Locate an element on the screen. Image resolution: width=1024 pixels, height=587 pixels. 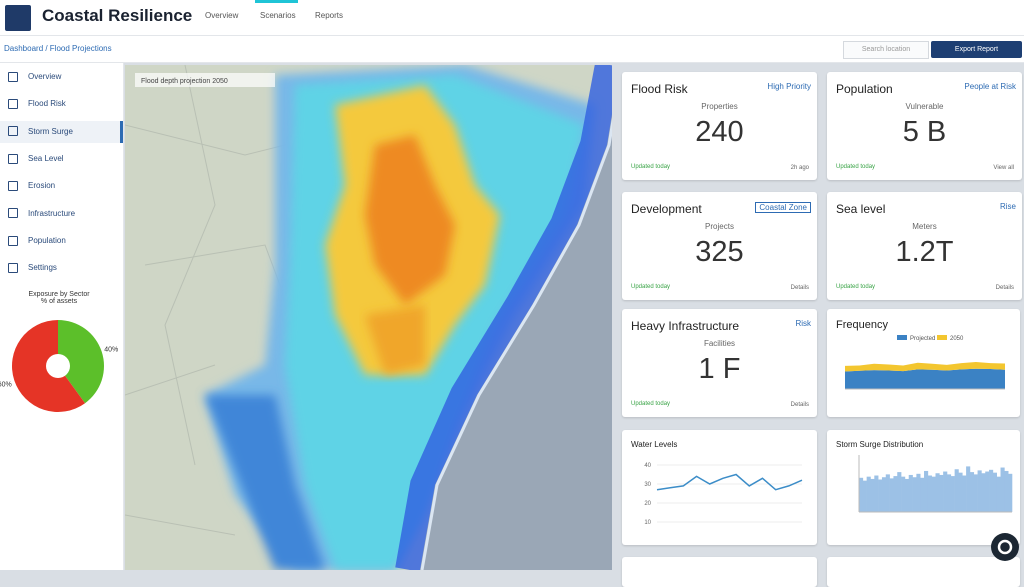
logo is located at coordinates (18, 18).